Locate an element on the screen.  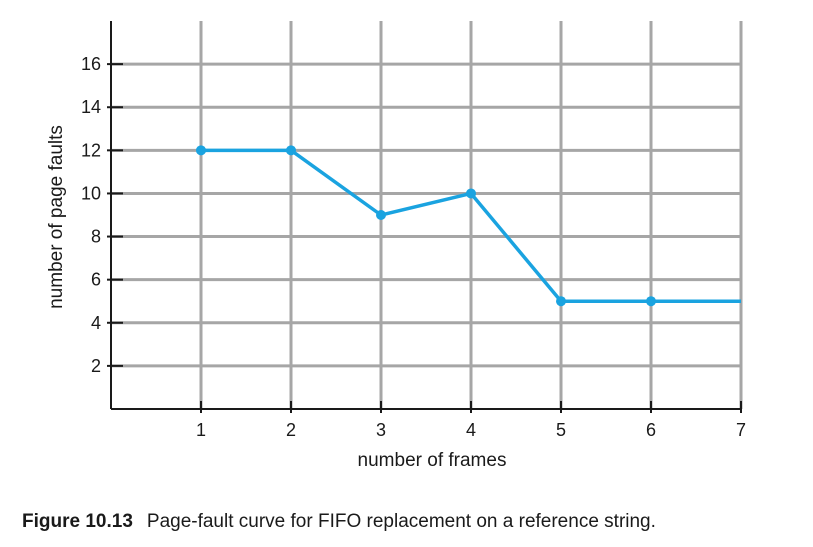
y-tick-label-2: 2 is located at coordinates (96, 366).